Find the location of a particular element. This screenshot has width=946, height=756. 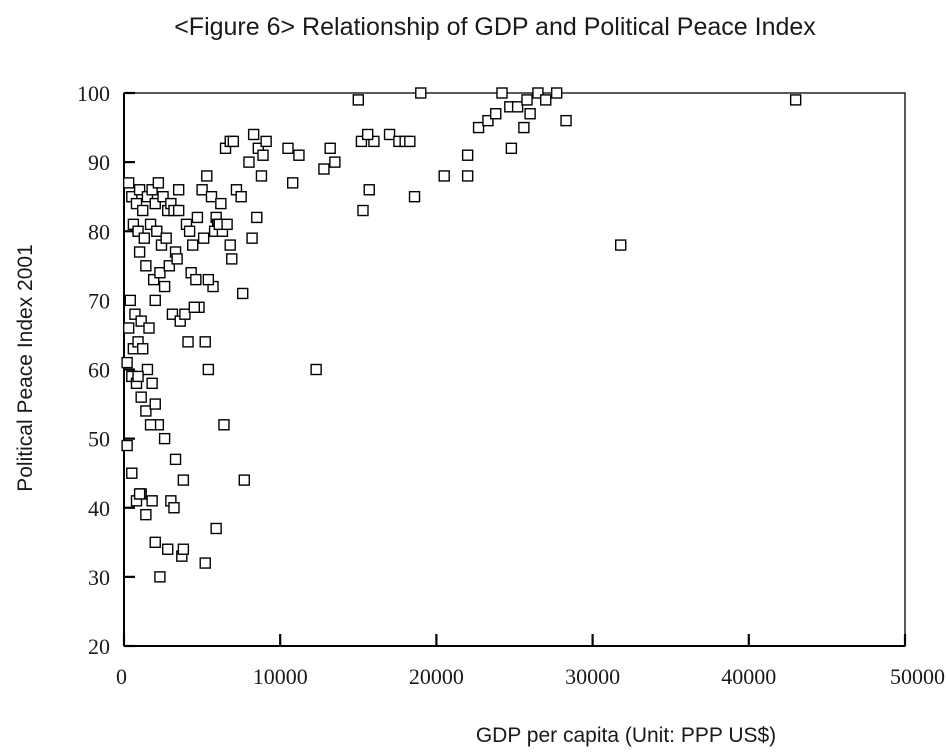

y-tick-label: 60 is located at coordinates (99, 370).